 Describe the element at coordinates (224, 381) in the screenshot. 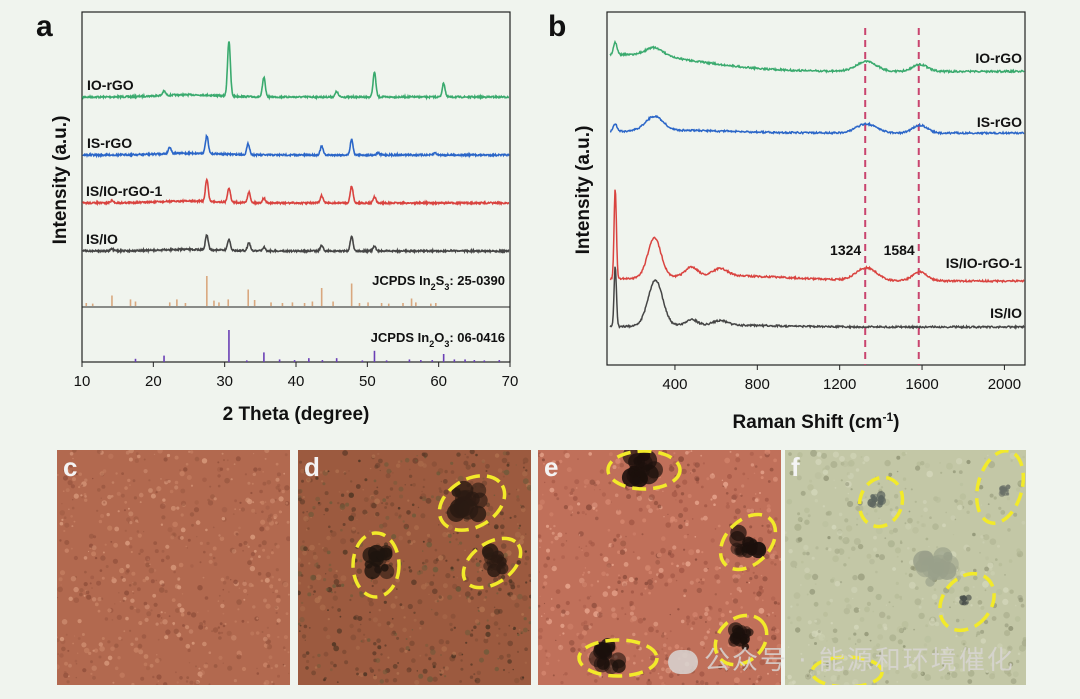

I see `x-tick-label-a: 30` at that location.